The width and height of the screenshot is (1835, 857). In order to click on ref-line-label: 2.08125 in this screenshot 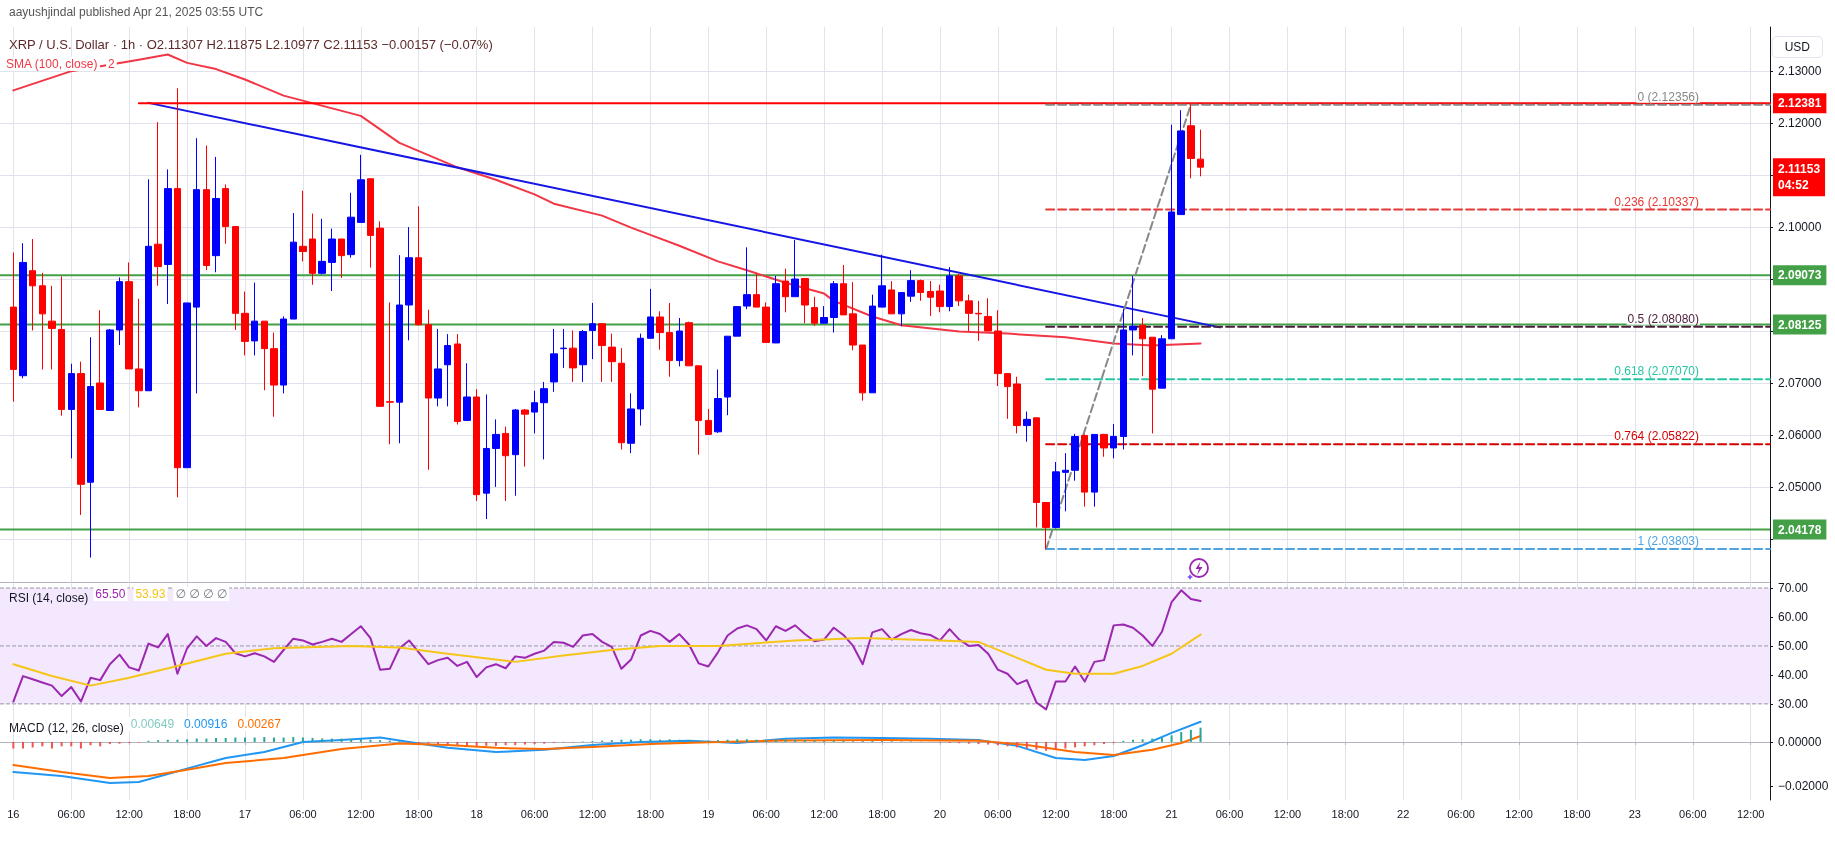, I will do `click(1800, 324)`.